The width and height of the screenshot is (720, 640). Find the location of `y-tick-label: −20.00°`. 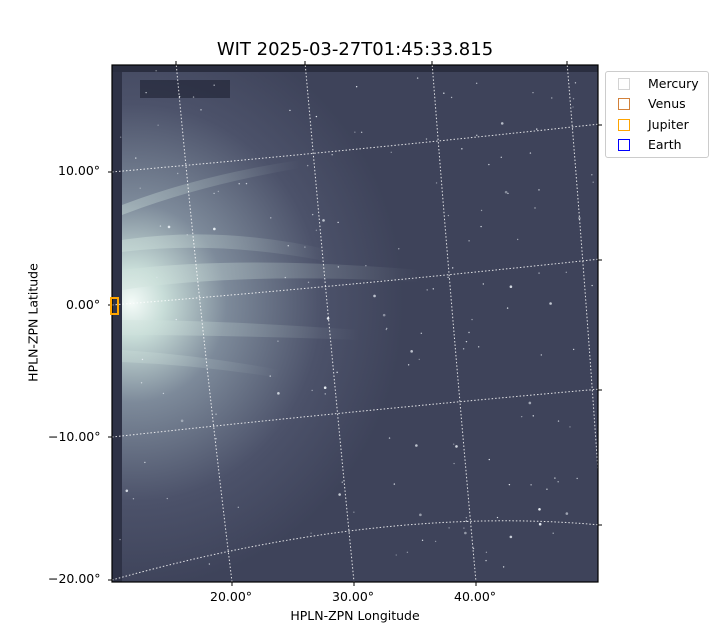

y-tick-label: −20.00° is located at coordinates (74, 578).